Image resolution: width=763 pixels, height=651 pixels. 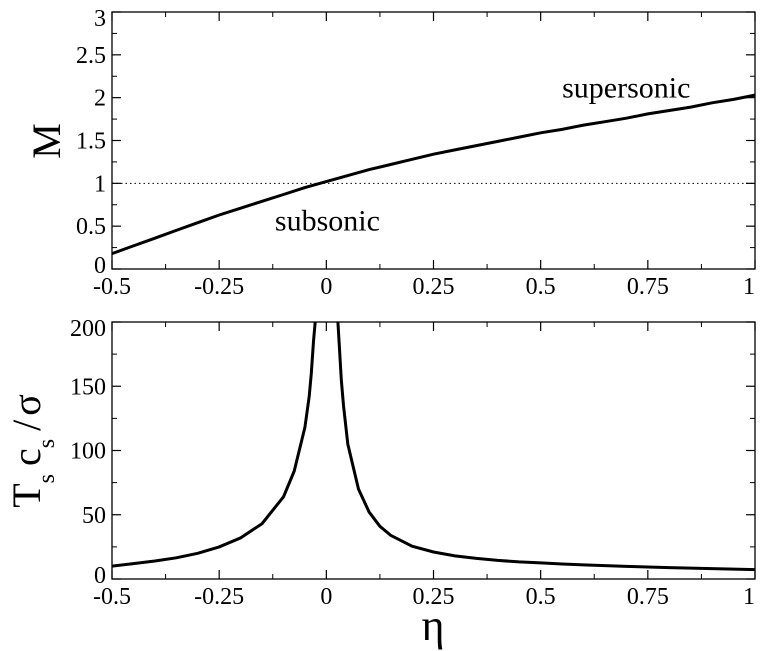 I want to click on y-tick-label: 1.5, so click(x=91, y=142).